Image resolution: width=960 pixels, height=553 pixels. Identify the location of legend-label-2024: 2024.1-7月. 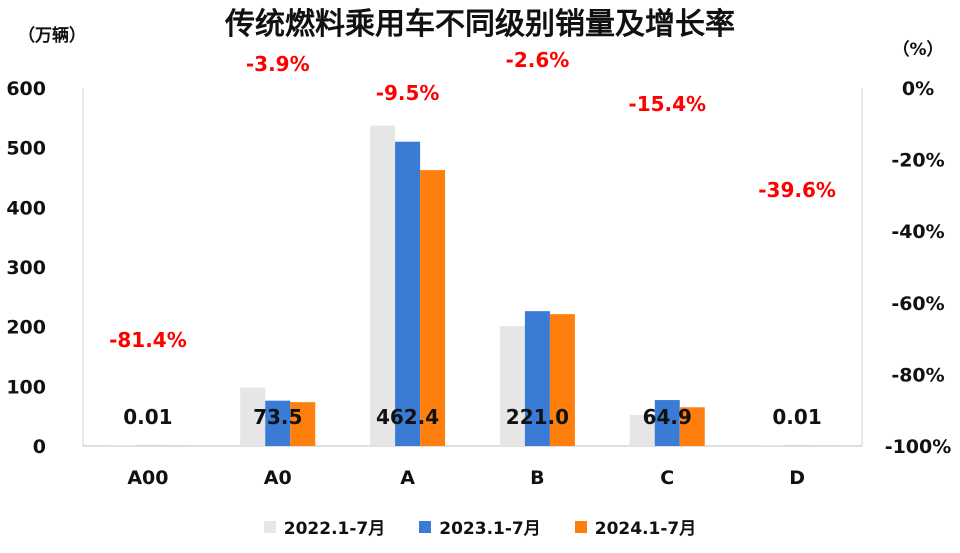
(646, 526).